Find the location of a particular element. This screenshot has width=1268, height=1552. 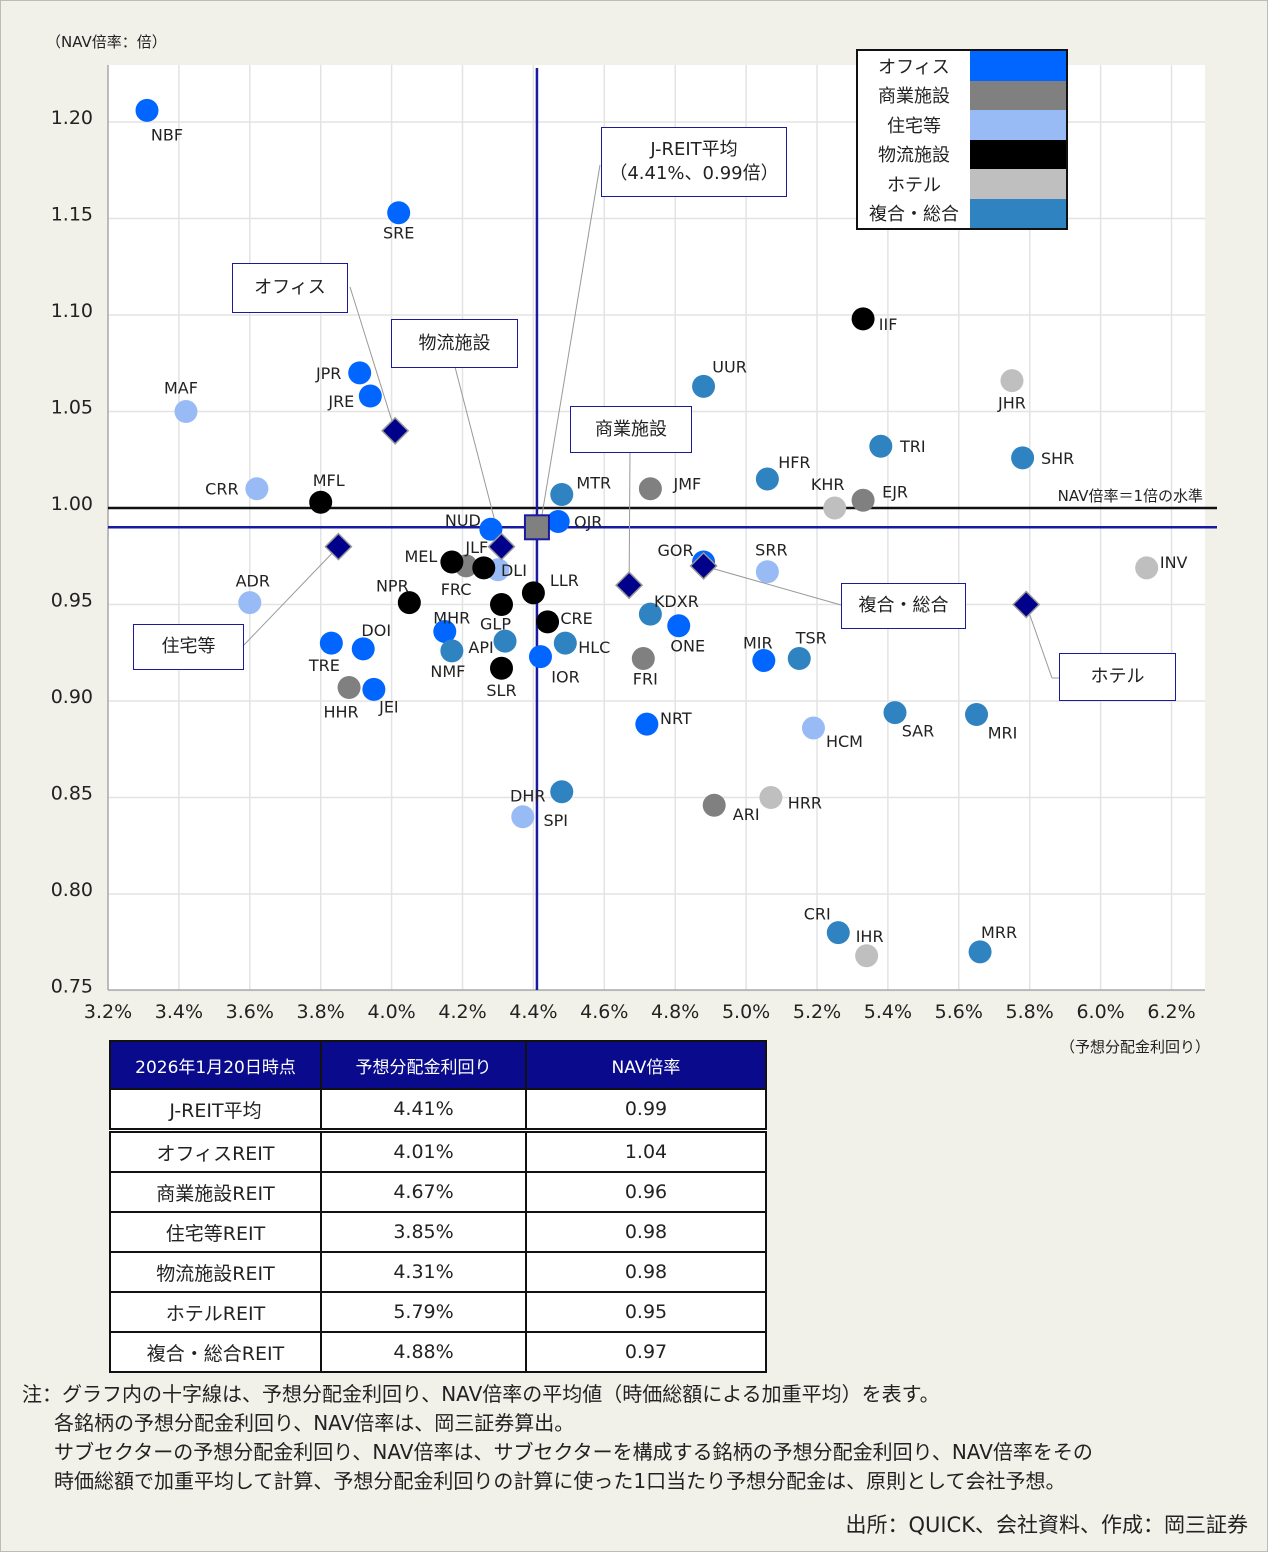

data-label-crr: CRR is located at coordinates (221, 489).